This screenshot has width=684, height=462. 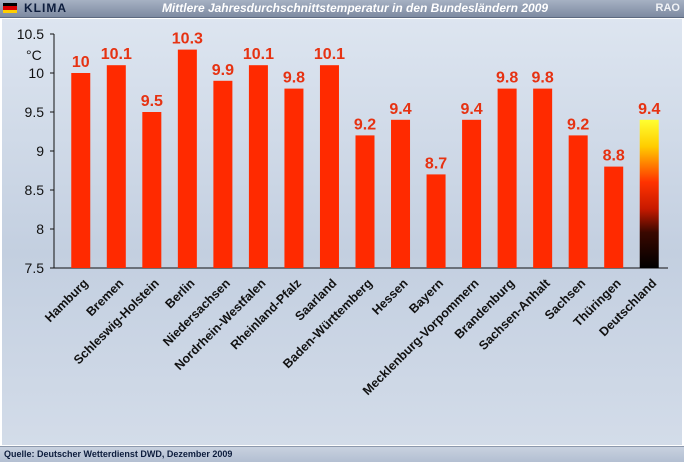 I want to click on bar-saarland, so click(x=329, y=166).